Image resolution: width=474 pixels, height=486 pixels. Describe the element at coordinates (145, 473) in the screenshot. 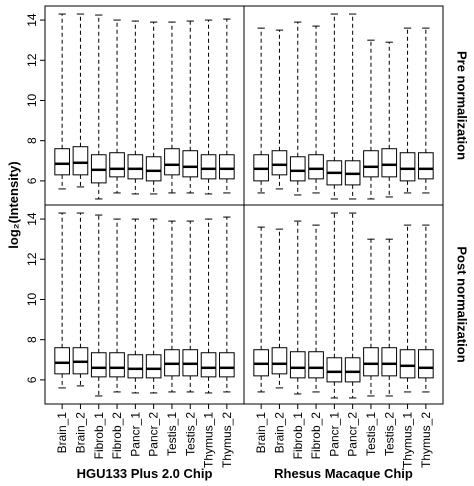

I see `x-axis-label: HGU133 Plus 2.0 Chip` at that location.